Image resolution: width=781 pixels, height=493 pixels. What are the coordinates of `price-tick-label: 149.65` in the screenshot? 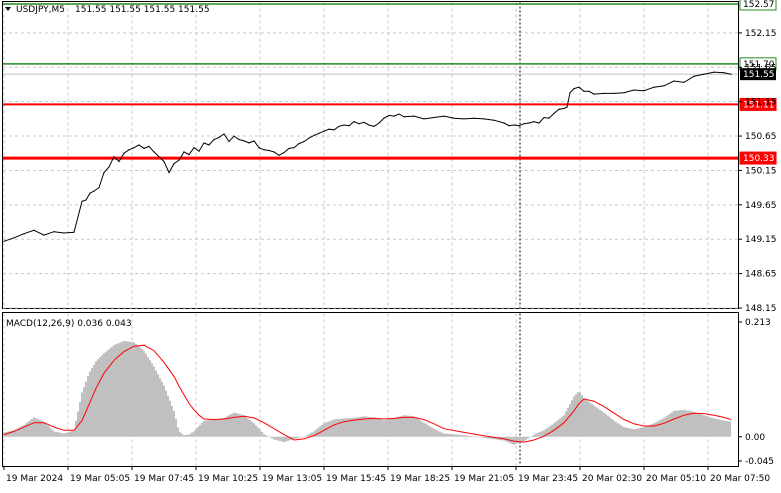 It's located at (761, 206).